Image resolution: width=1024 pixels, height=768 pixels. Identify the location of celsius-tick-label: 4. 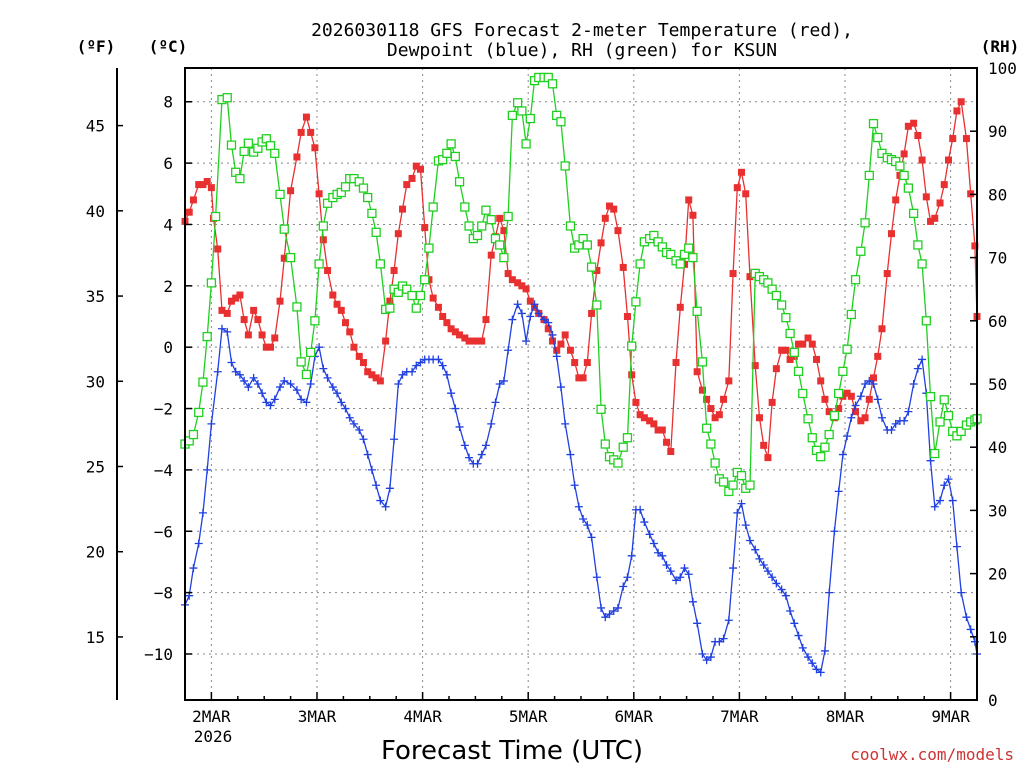
(168, 224).